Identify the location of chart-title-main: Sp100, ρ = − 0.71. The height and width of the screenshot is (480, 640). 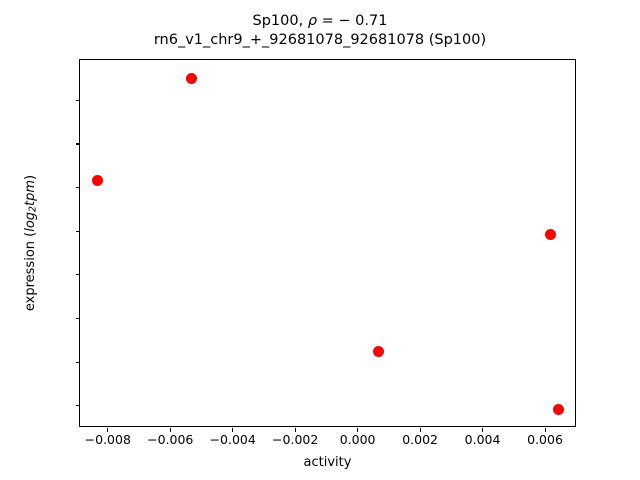
(320, 21).